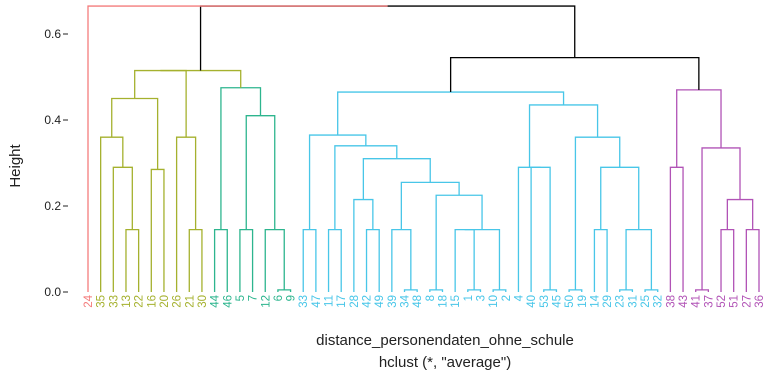  Describe the element at coordinates (418, 301) in the screenshot. I see `leaf-label: 48` at that location.